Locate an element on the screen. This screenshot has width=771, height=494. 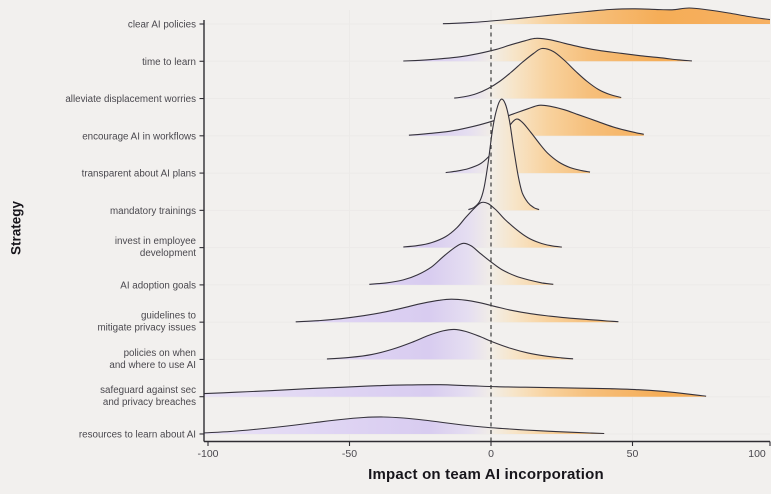
y-category-label: time to learn is located at coordinates (169, 62).